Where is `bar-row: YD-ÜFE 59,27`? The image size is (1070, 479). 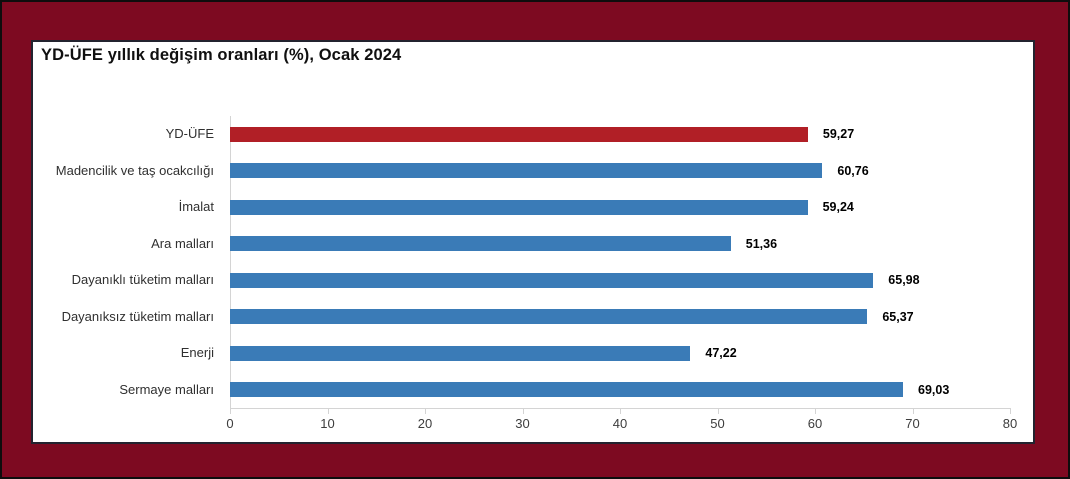 bar-row: YD-ÜFE 59,27 is located at coordinates (533, 134).